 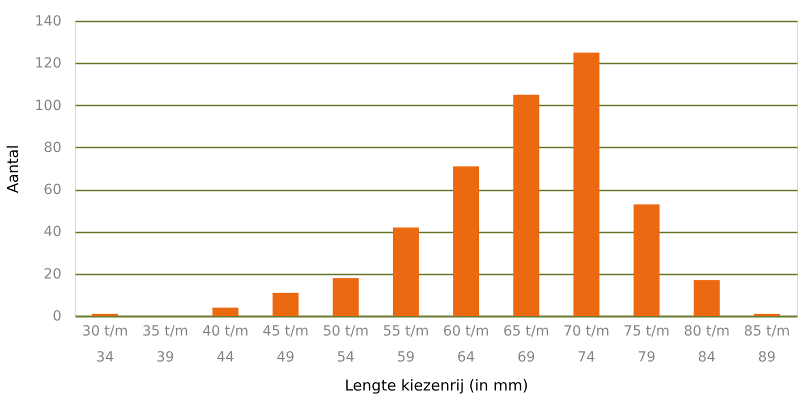 I want to click on y-tick-label: 60, so click(x=53, y=190).